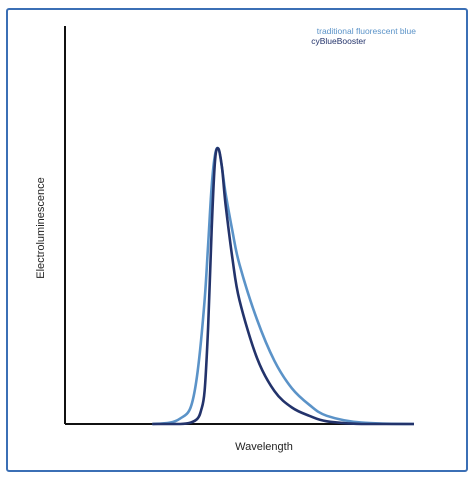  Describe the element at coordinates (367, 31) in the screenshot. I see `legend-label-traditional-fluorescent-blue: traditional fluorescent blue` at that location.